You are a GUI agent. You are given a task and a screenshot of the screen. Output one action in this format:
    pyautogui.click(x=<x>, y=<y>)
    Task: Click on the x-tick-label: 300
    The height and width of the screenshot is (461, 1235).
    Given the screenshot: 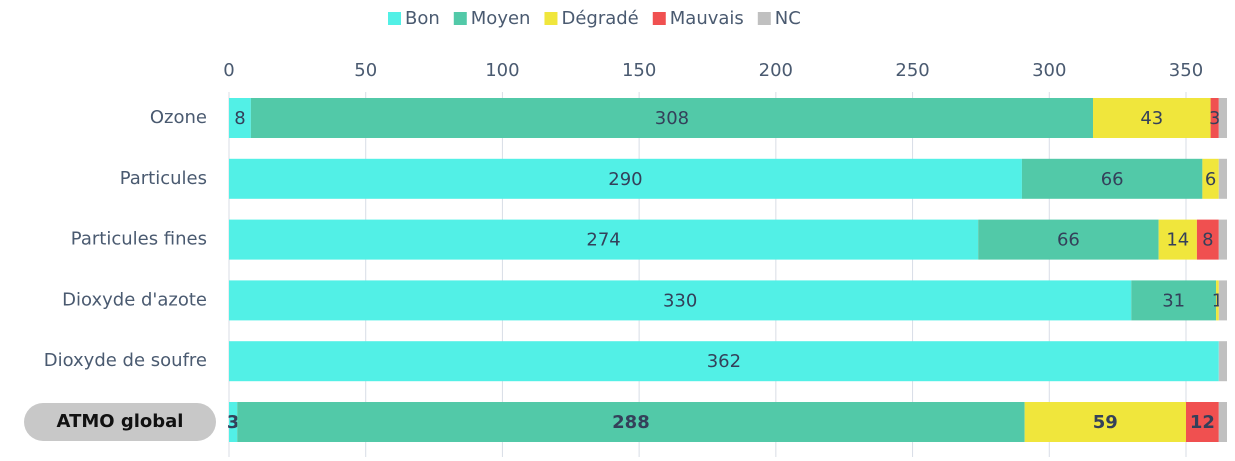 What is the action you would take?
    pyautogui.click(x=1049, y=70)
    